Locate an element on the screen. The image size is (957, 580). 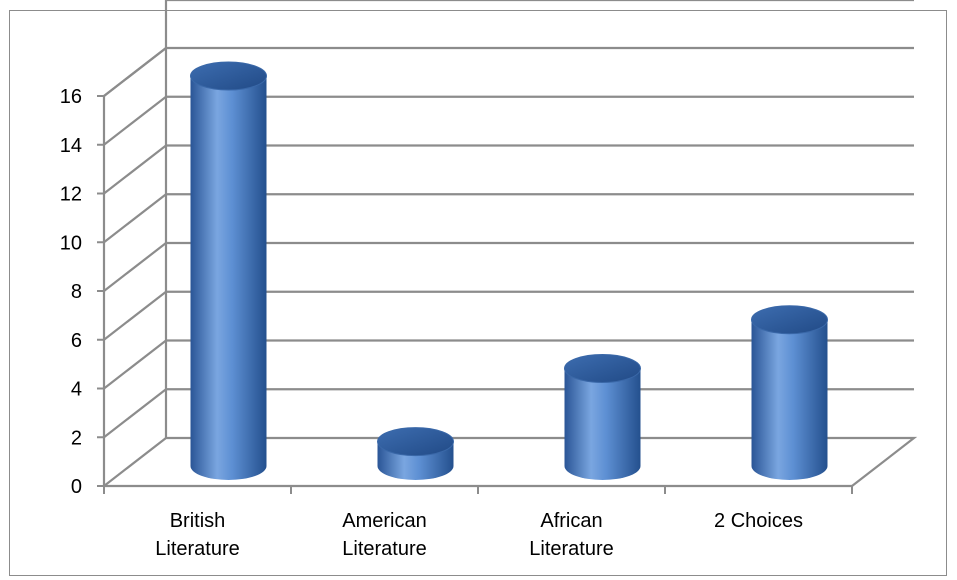
x-category-label: British Literature is located at coordinates (197, 535).